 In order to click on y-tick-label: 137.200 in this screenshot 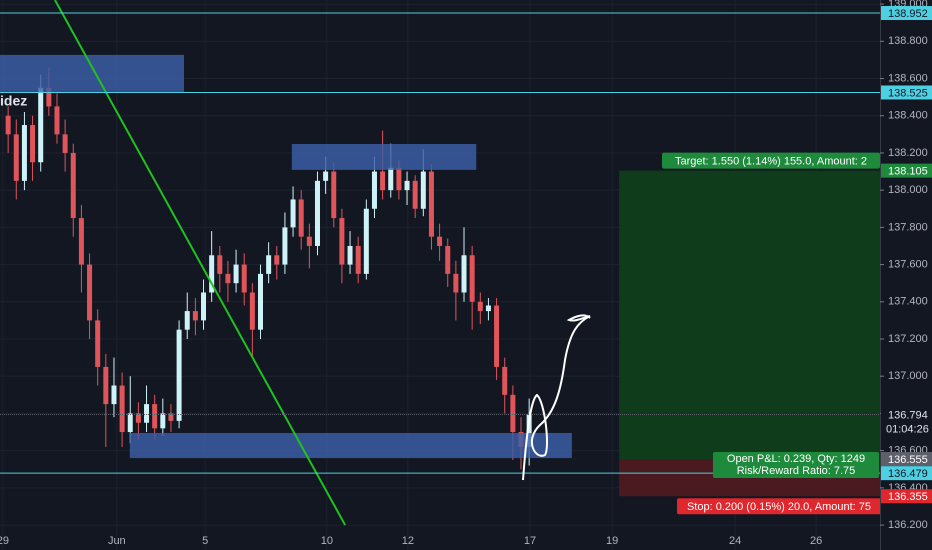, I will do `click(908, 339)`.